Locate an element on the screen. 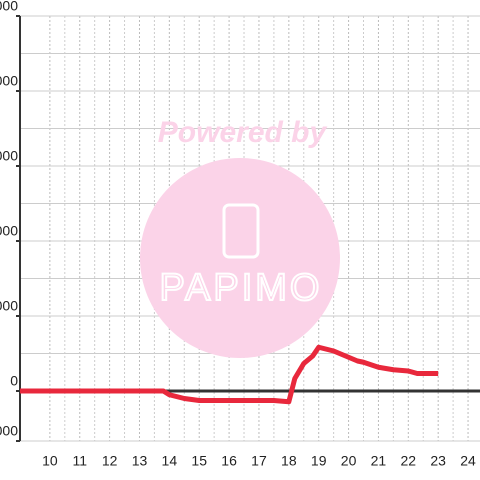 Image resolution: width=480 pixels, height=480 pixels. y-tick-label: -20,000 is located at coordinates (9, 431).